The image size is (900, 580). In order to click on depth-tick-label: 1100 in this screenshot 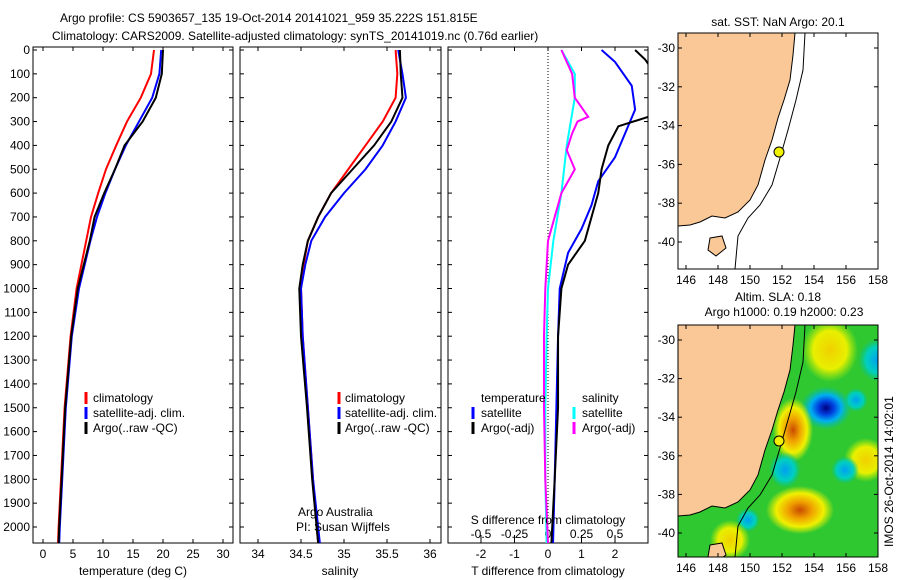, I will do `click(17, 312)`.